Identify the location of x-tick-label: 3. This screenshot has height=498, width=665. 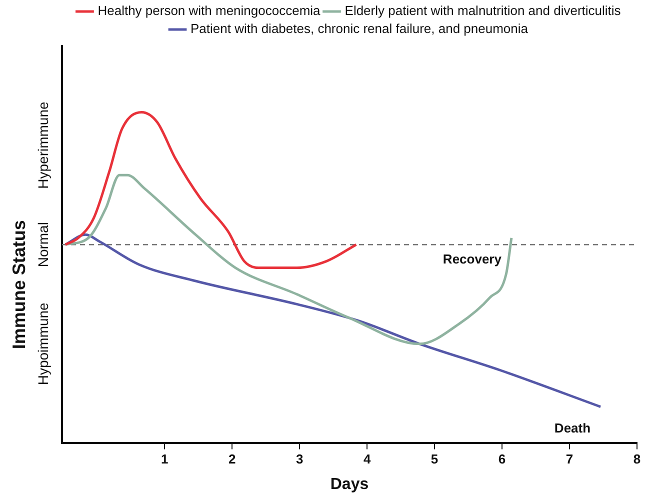
(300, 459).